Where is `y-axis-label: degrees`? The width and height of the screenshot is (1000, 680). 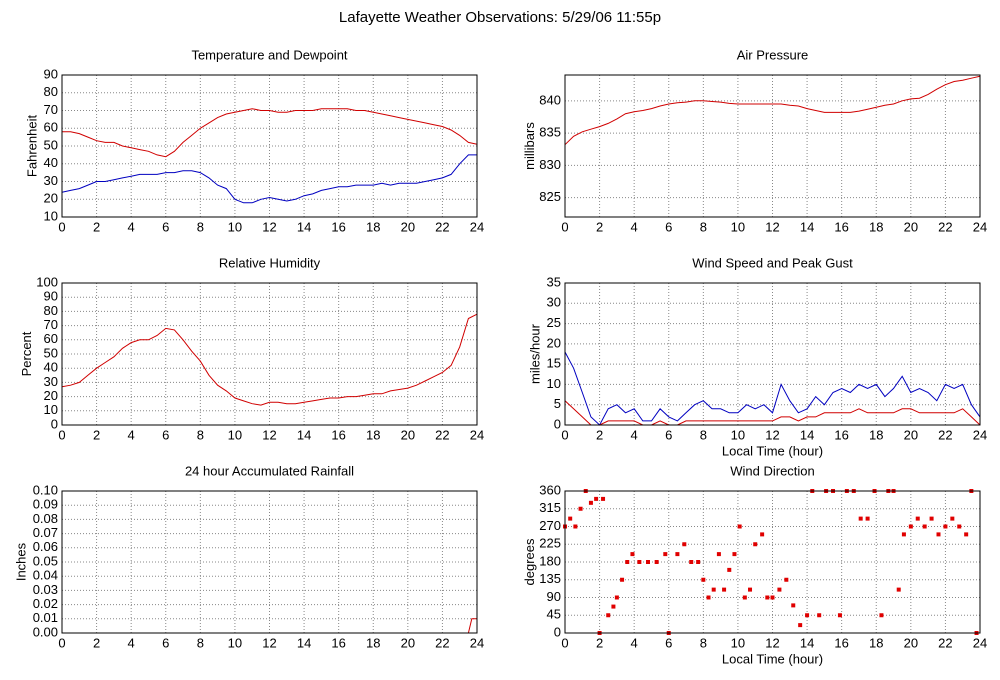
y-axis-label: degrees is located at coordinates (529, 561).